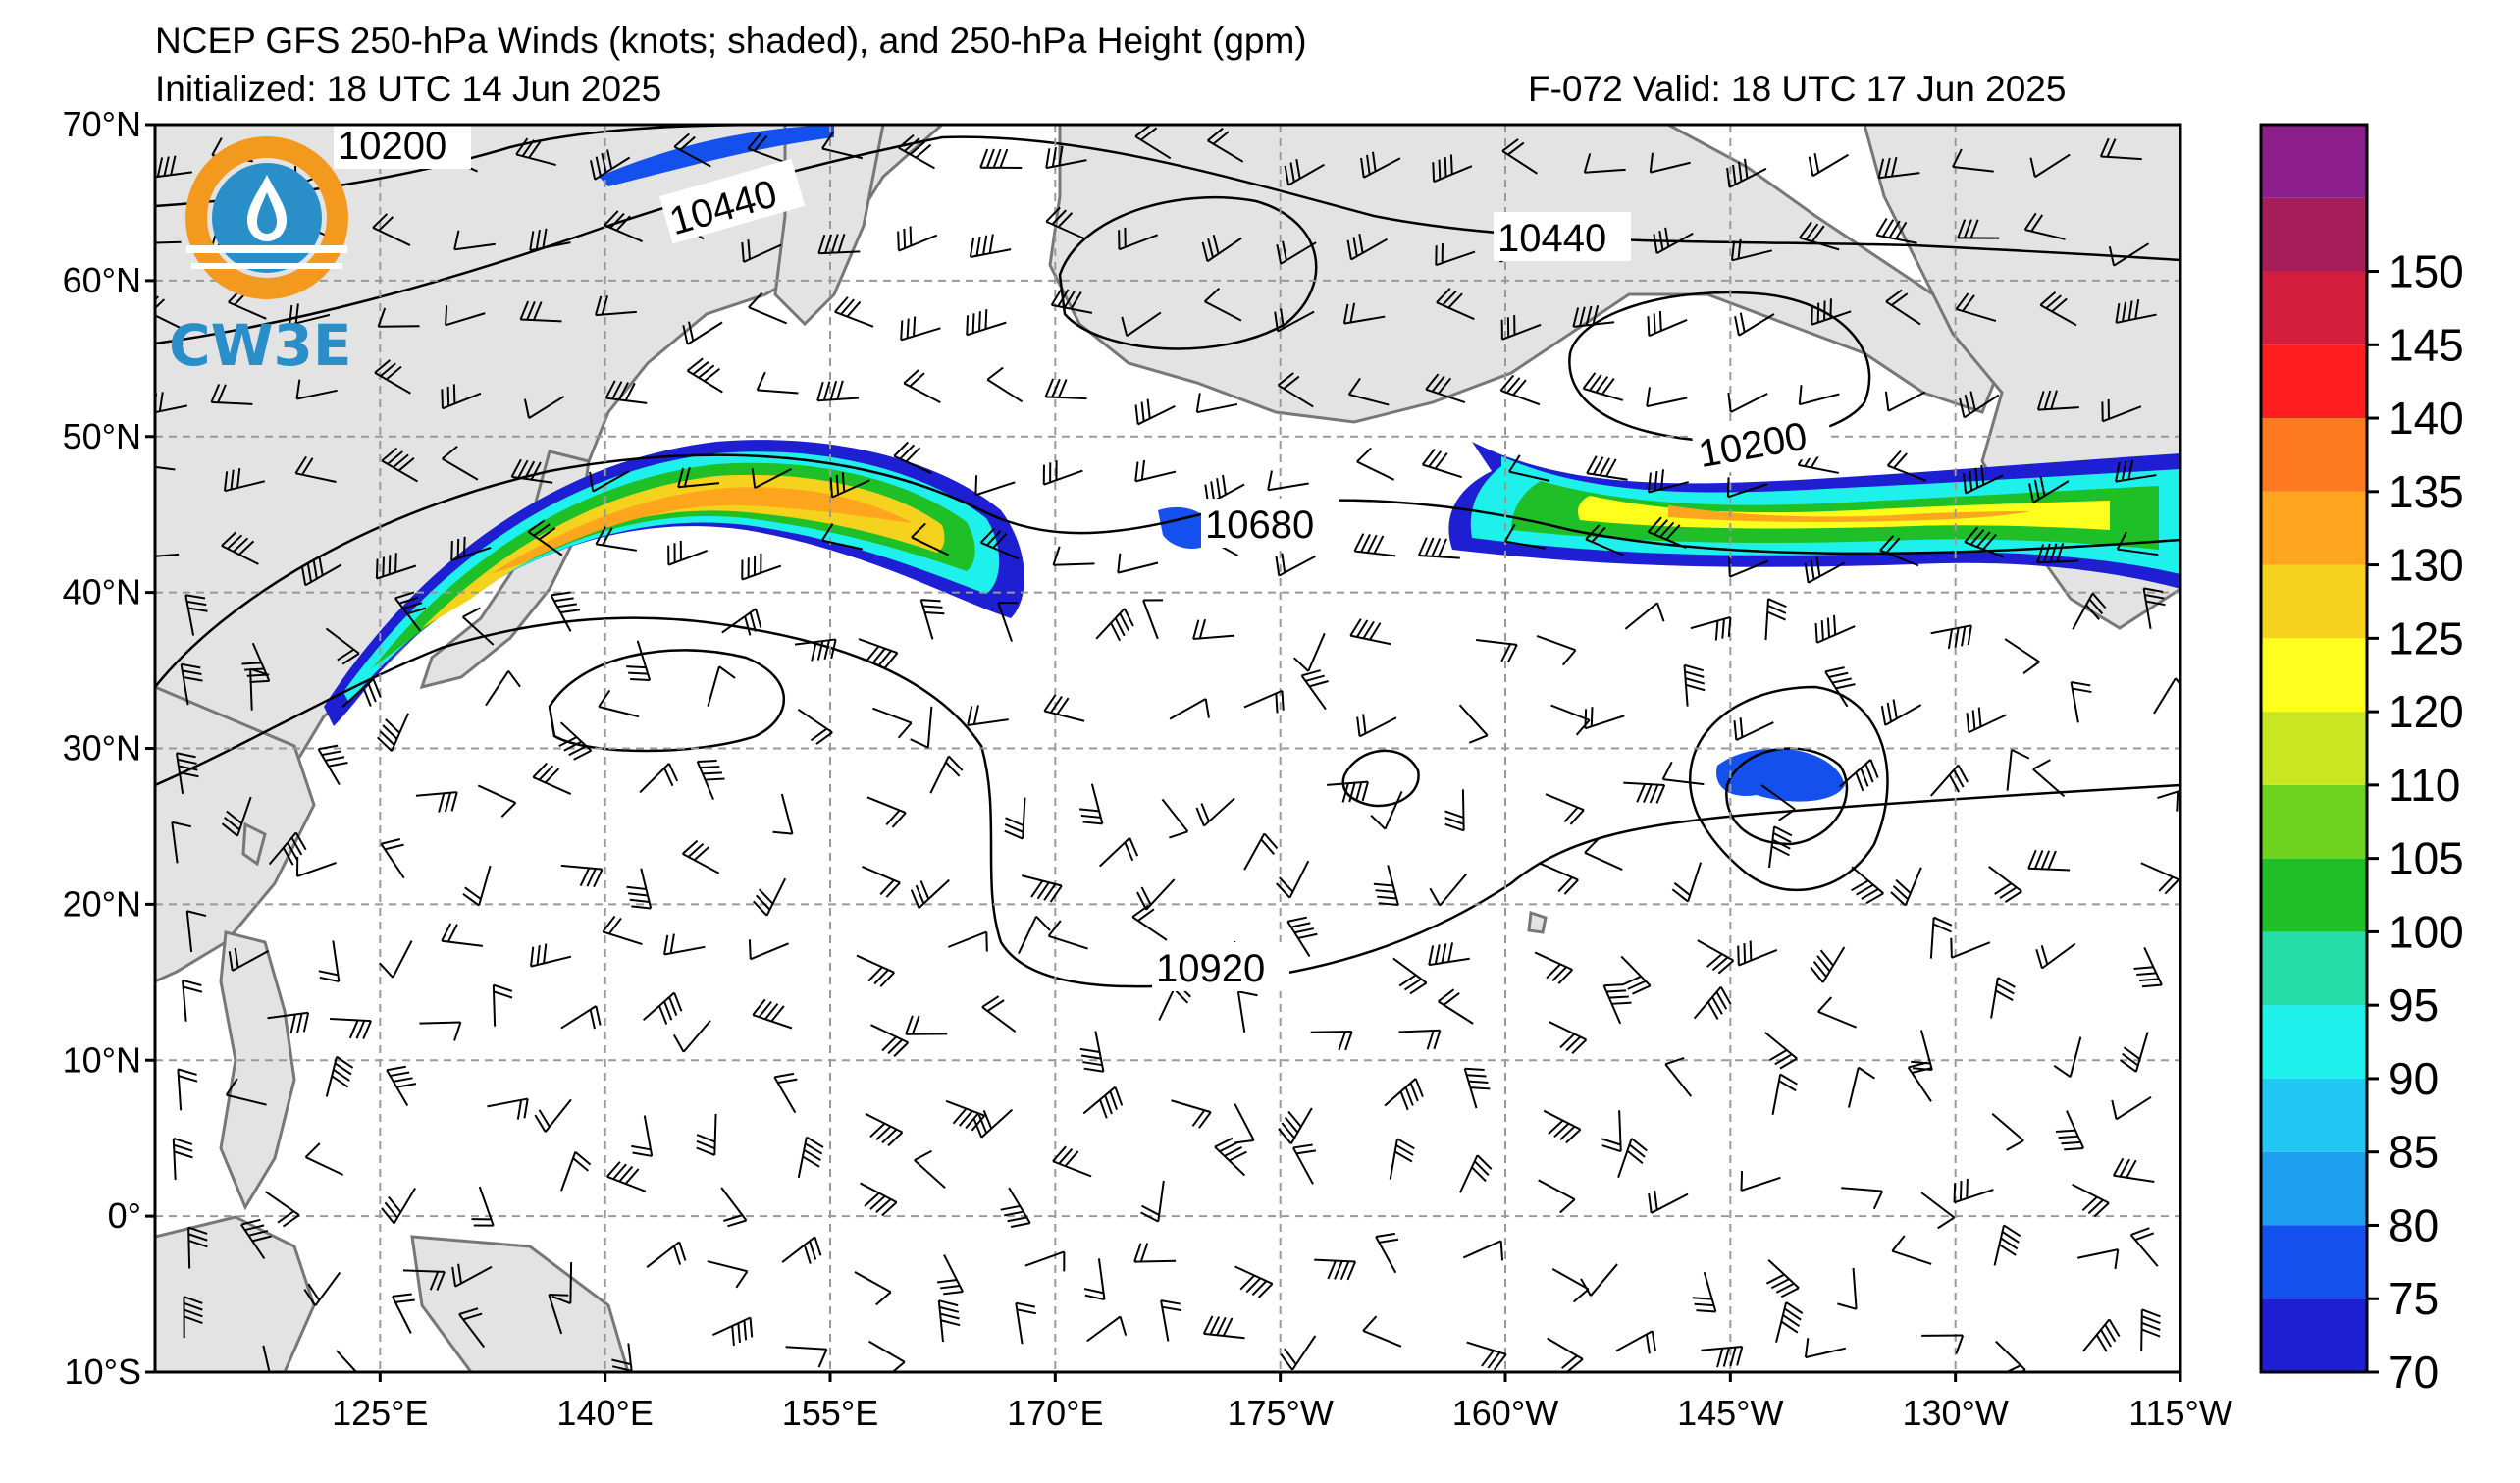 This screenshot has height=1483, width=2520. What do you see at coordinates (2424, 786) in the screenshot?
I see `colorbar-label: 110` at bounding box center [2424, 786].